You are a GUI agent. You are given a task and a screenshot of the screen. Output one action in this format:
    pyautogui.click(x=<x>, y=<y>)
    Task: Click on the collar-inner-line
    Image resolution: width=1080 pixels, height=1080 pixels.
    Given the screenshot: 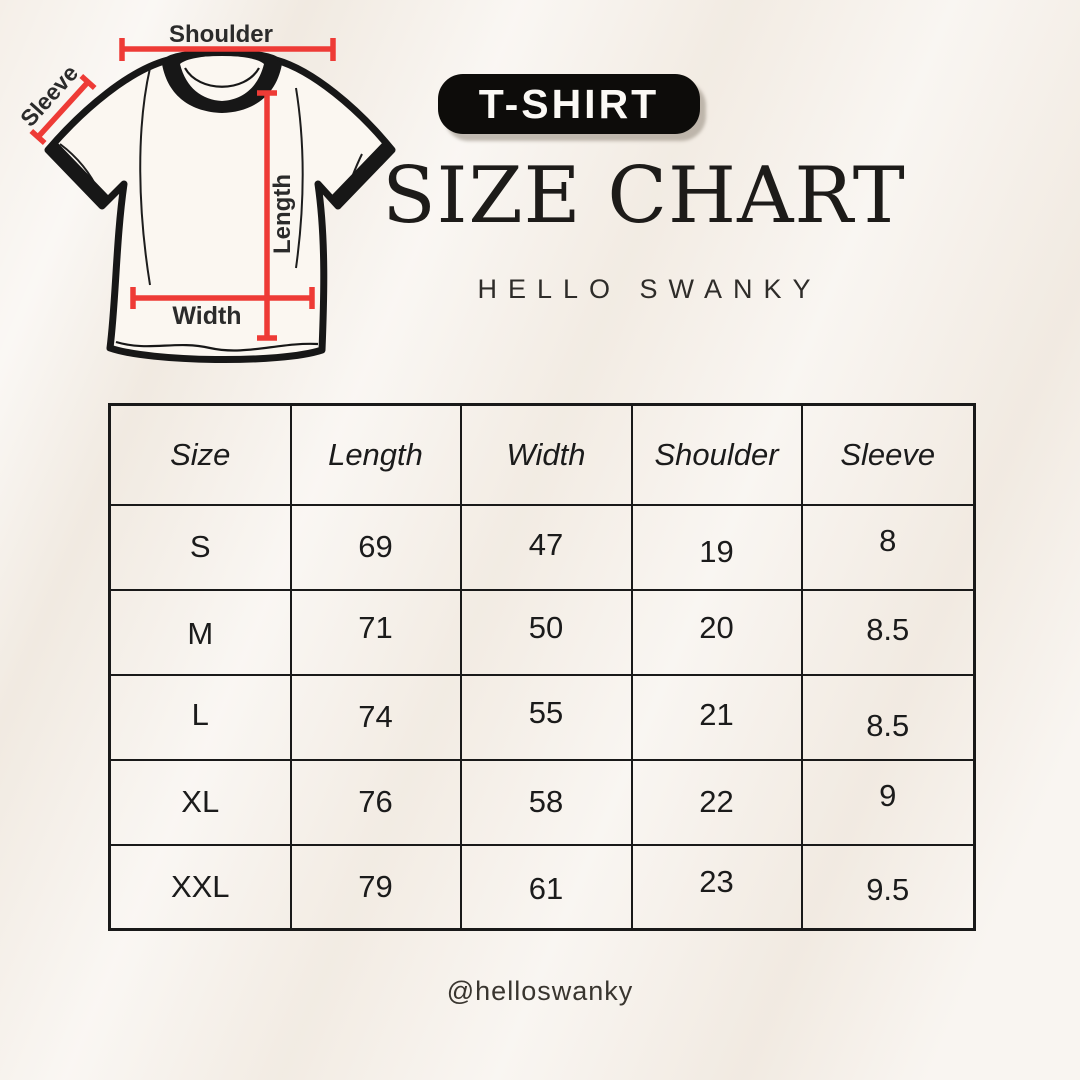 What is the action you would take?
    pyautogui.click(x=222, y=77)
    